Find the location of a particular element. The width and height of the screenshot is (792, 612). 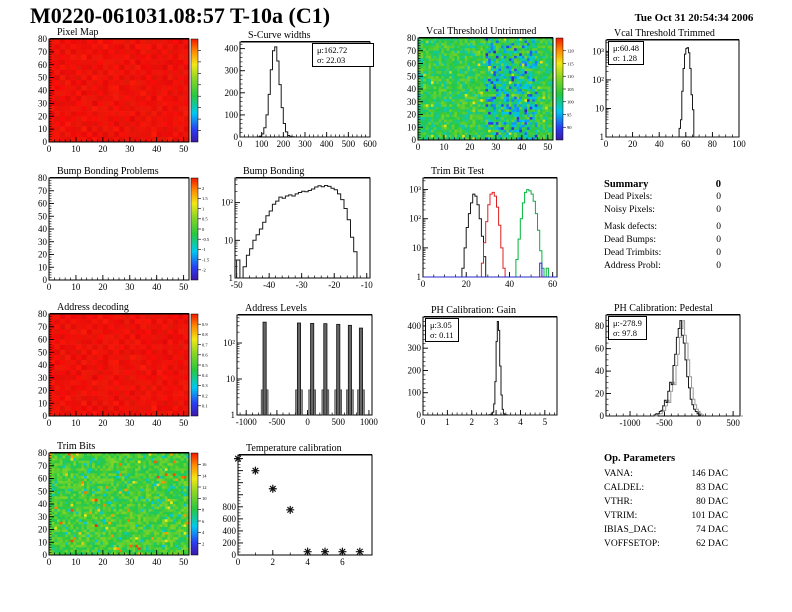

plot-title-vcal-untrimmed: Vcal Threshold Untrimmed is located at coordinates (486, 32).